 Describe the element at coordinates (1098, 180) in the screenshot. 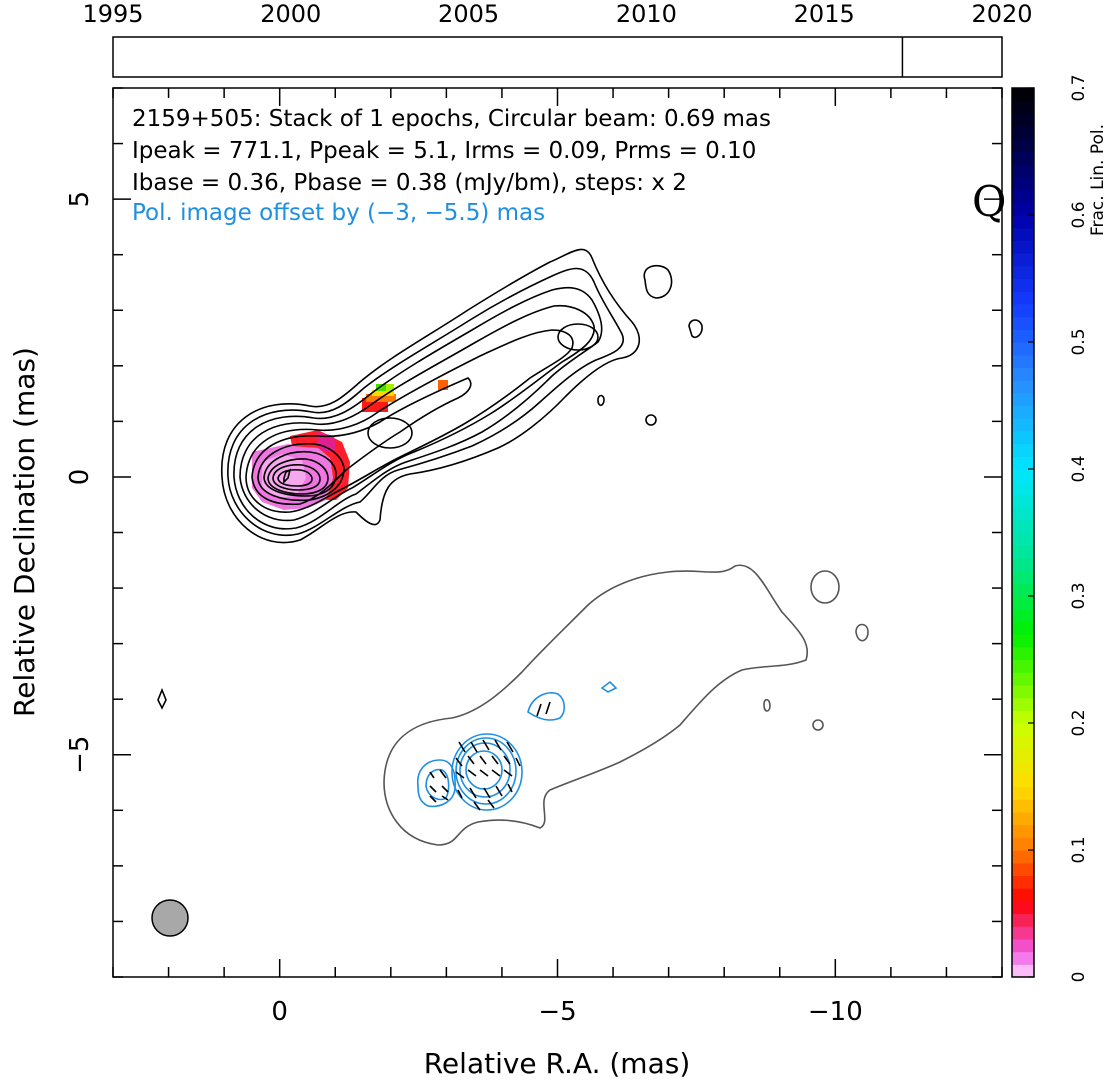

I see `colorbar-label: Frac. Lin. Pol.` at that location.